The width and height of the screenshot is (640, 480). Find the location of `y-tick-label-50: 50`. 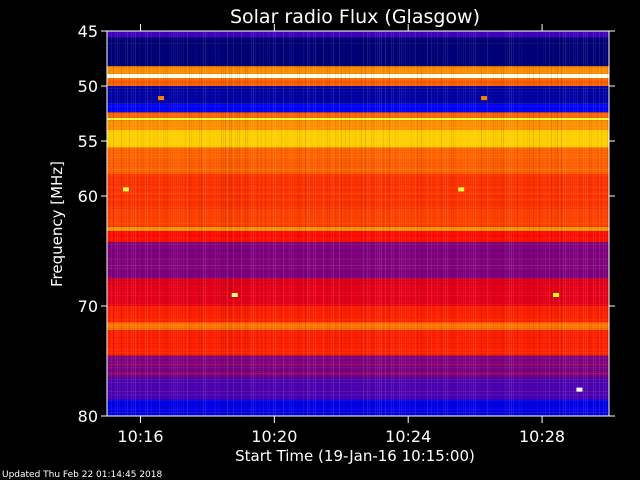

y-tick-label-50: 50 is located at coordinates (88, 86).